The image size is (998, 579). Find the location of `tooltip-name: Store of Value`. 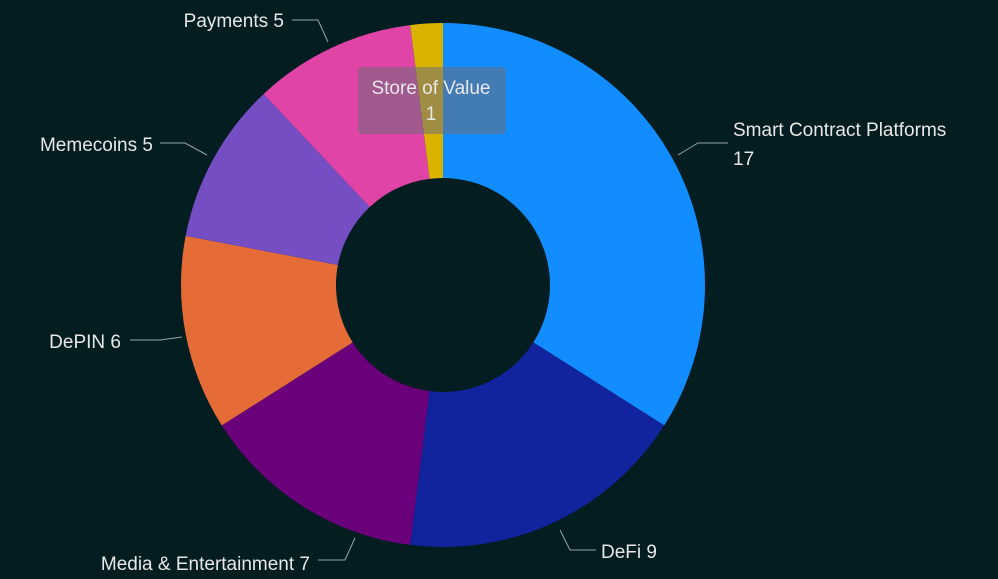

tooltip-name: Store of Value is located at coordinates (430, 88).